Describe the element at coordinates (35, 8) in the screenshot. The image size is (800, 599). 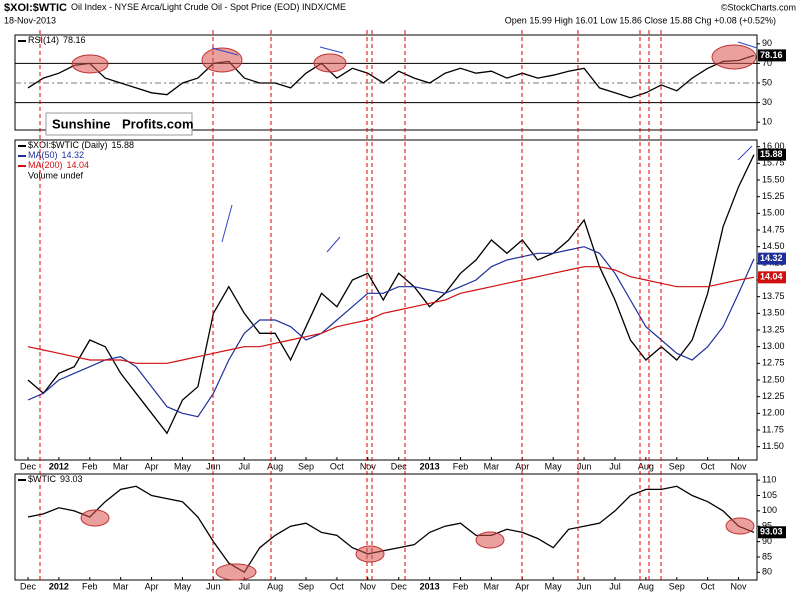
I see `symbol: $XOI:$WTIC` at that location.